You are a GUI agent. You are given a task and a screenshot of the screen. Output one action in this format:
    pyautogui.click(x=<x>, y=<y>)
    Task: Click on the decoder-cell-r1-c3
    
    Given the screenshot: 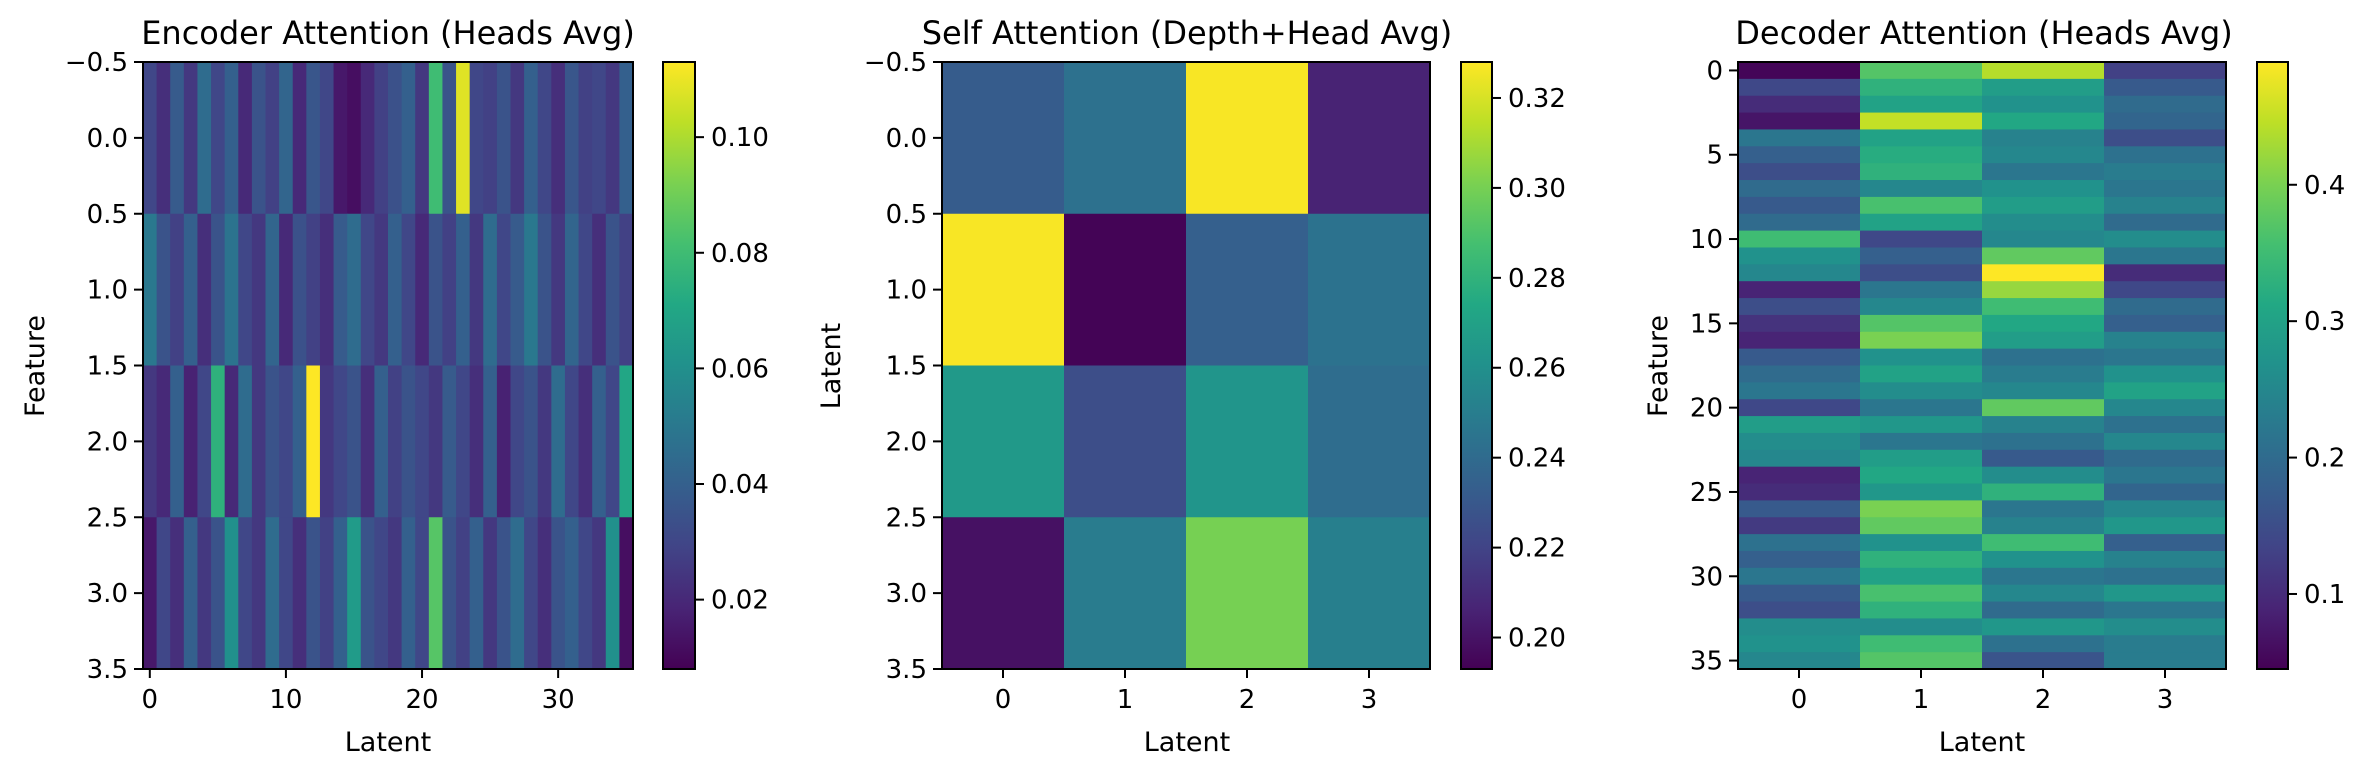 What is the action you would take?
    pyautogui.click(x=2165, y=87)
    